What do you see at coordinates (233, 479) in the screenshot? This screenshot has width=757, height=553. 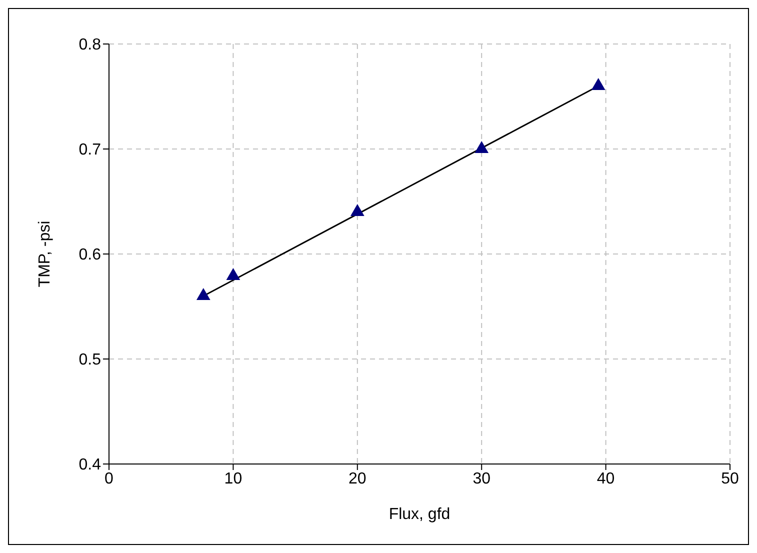 I see `x-tick-label: 10` at bounding box center [233, 479].